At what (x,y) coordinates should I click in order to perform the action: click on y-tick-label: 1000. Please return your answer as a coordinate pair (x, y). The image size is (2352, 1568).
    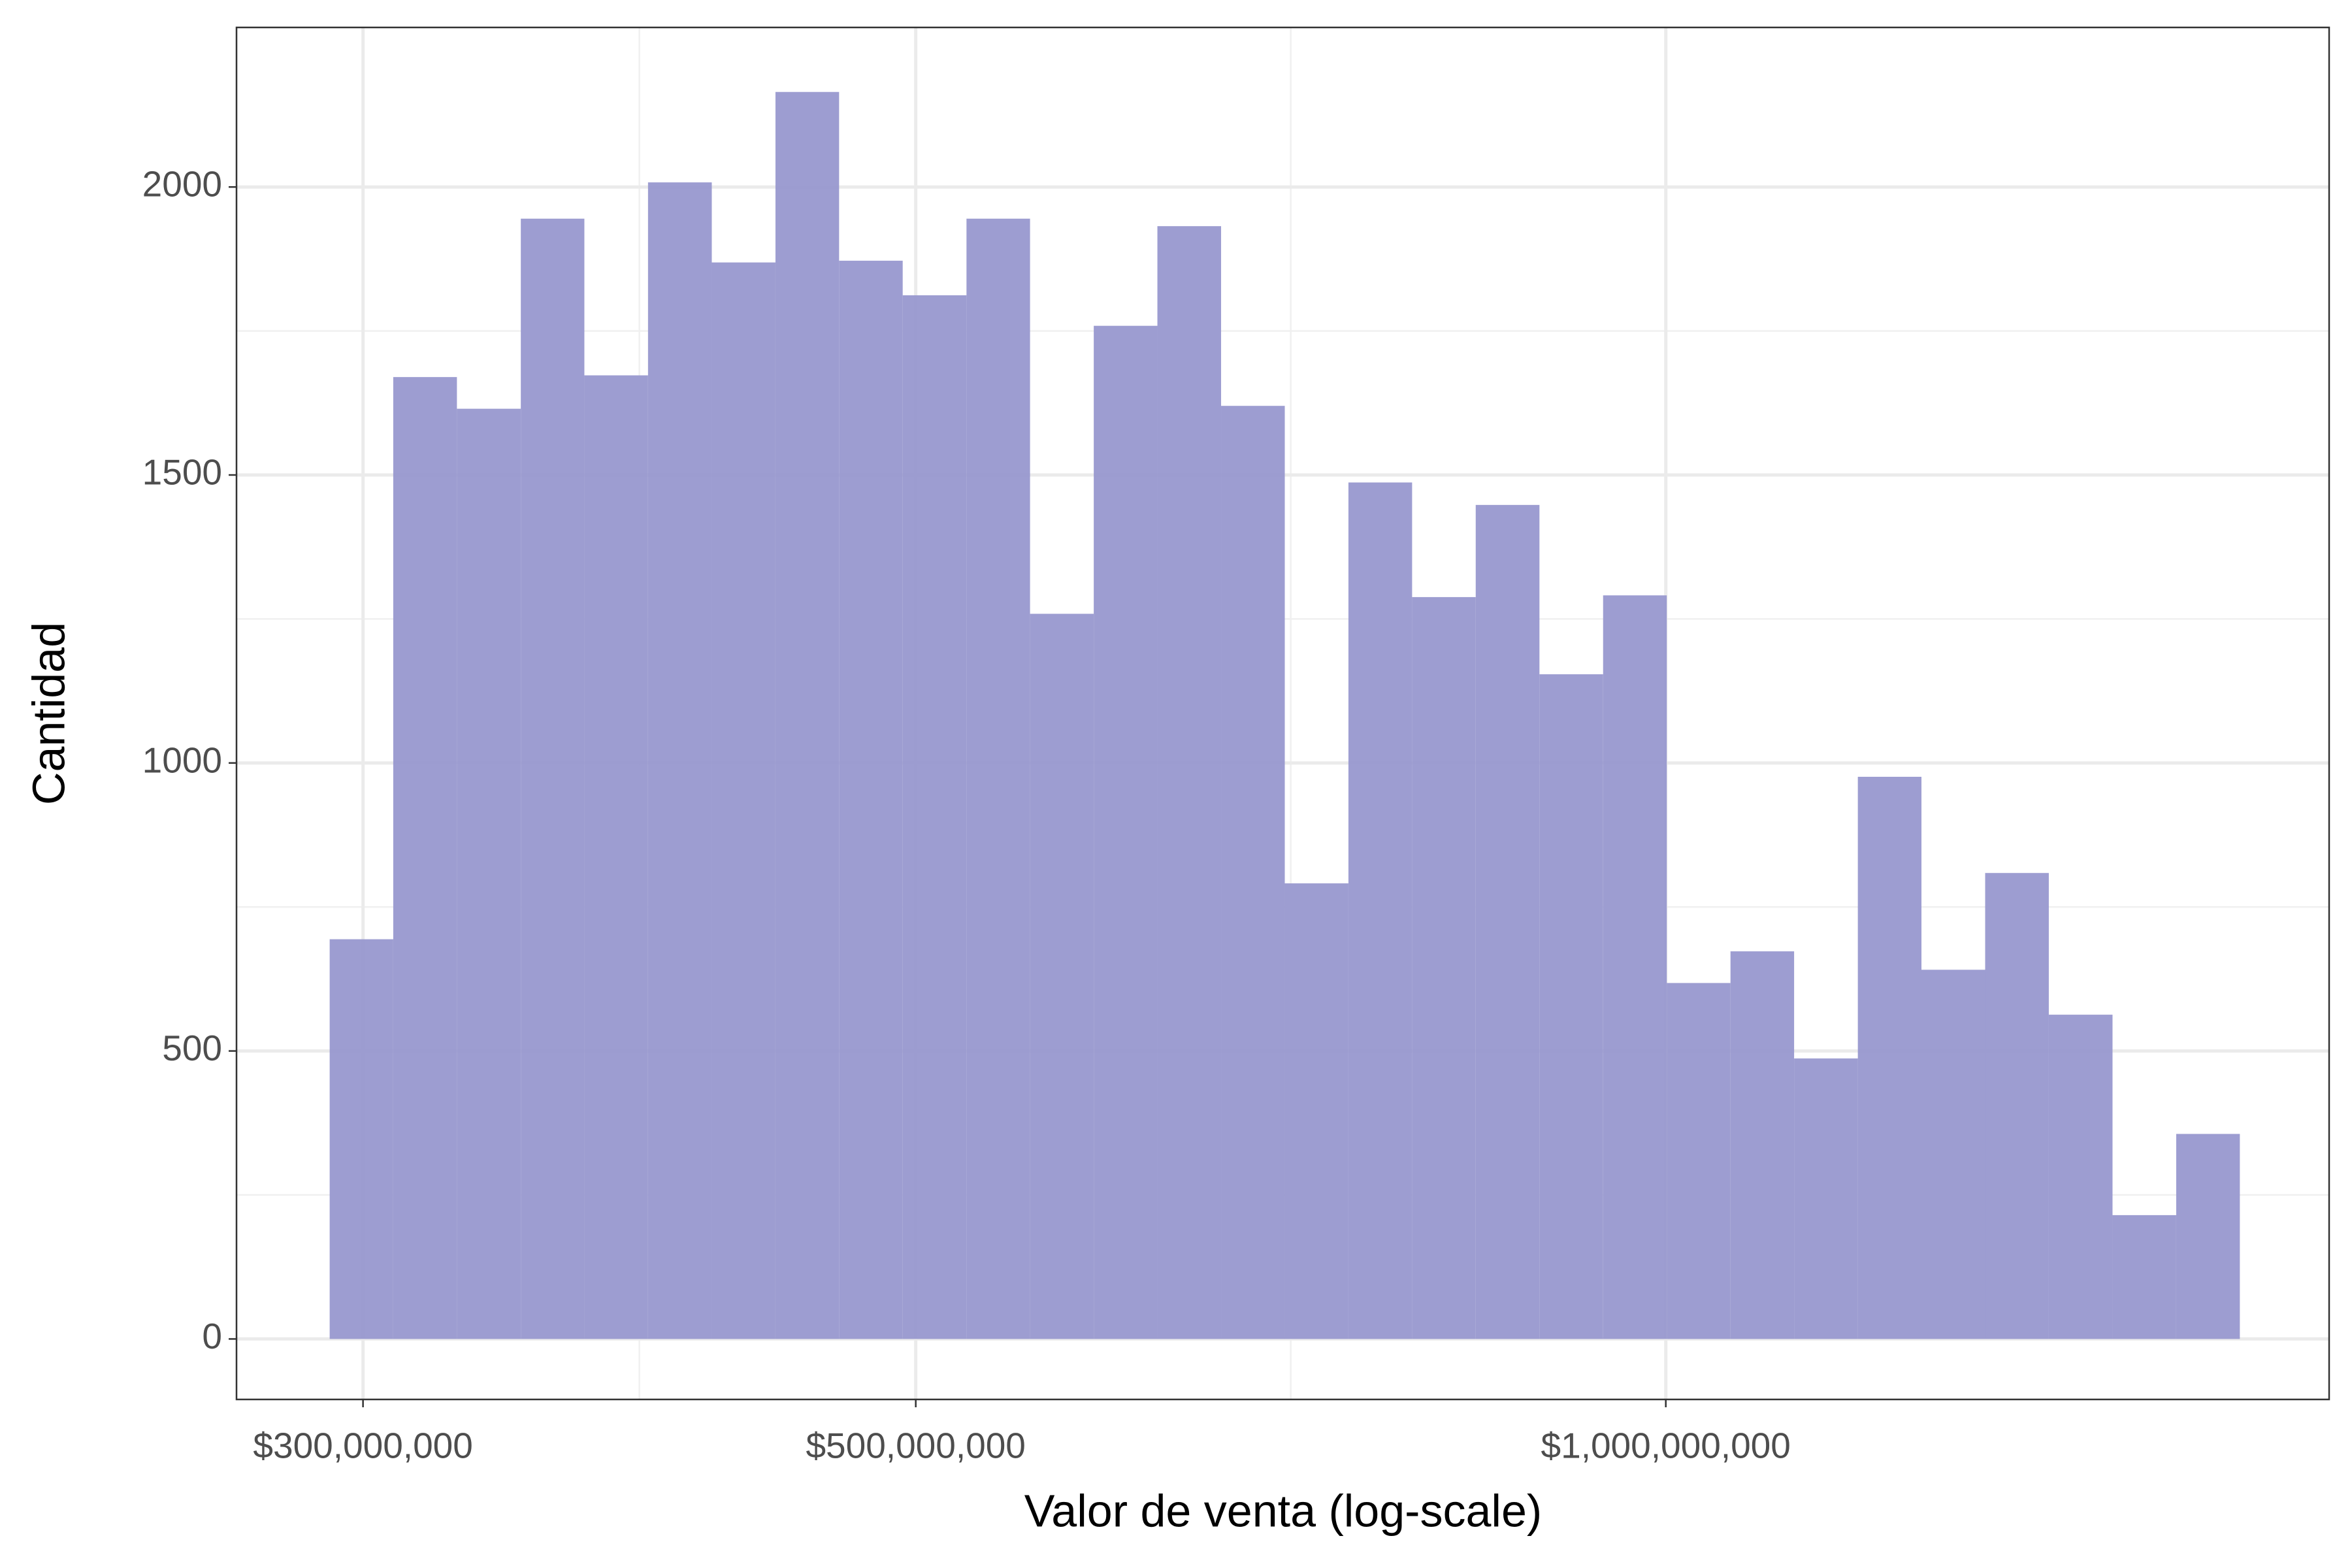
    Looking at the image, I should click on (182, 760).